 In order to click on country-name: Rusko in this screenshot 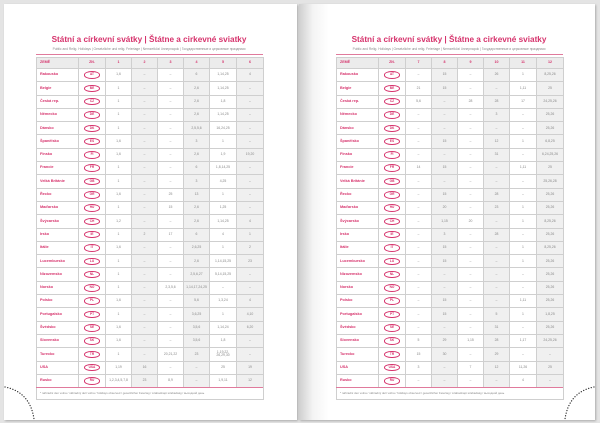, I will do `click(357, 381)`.